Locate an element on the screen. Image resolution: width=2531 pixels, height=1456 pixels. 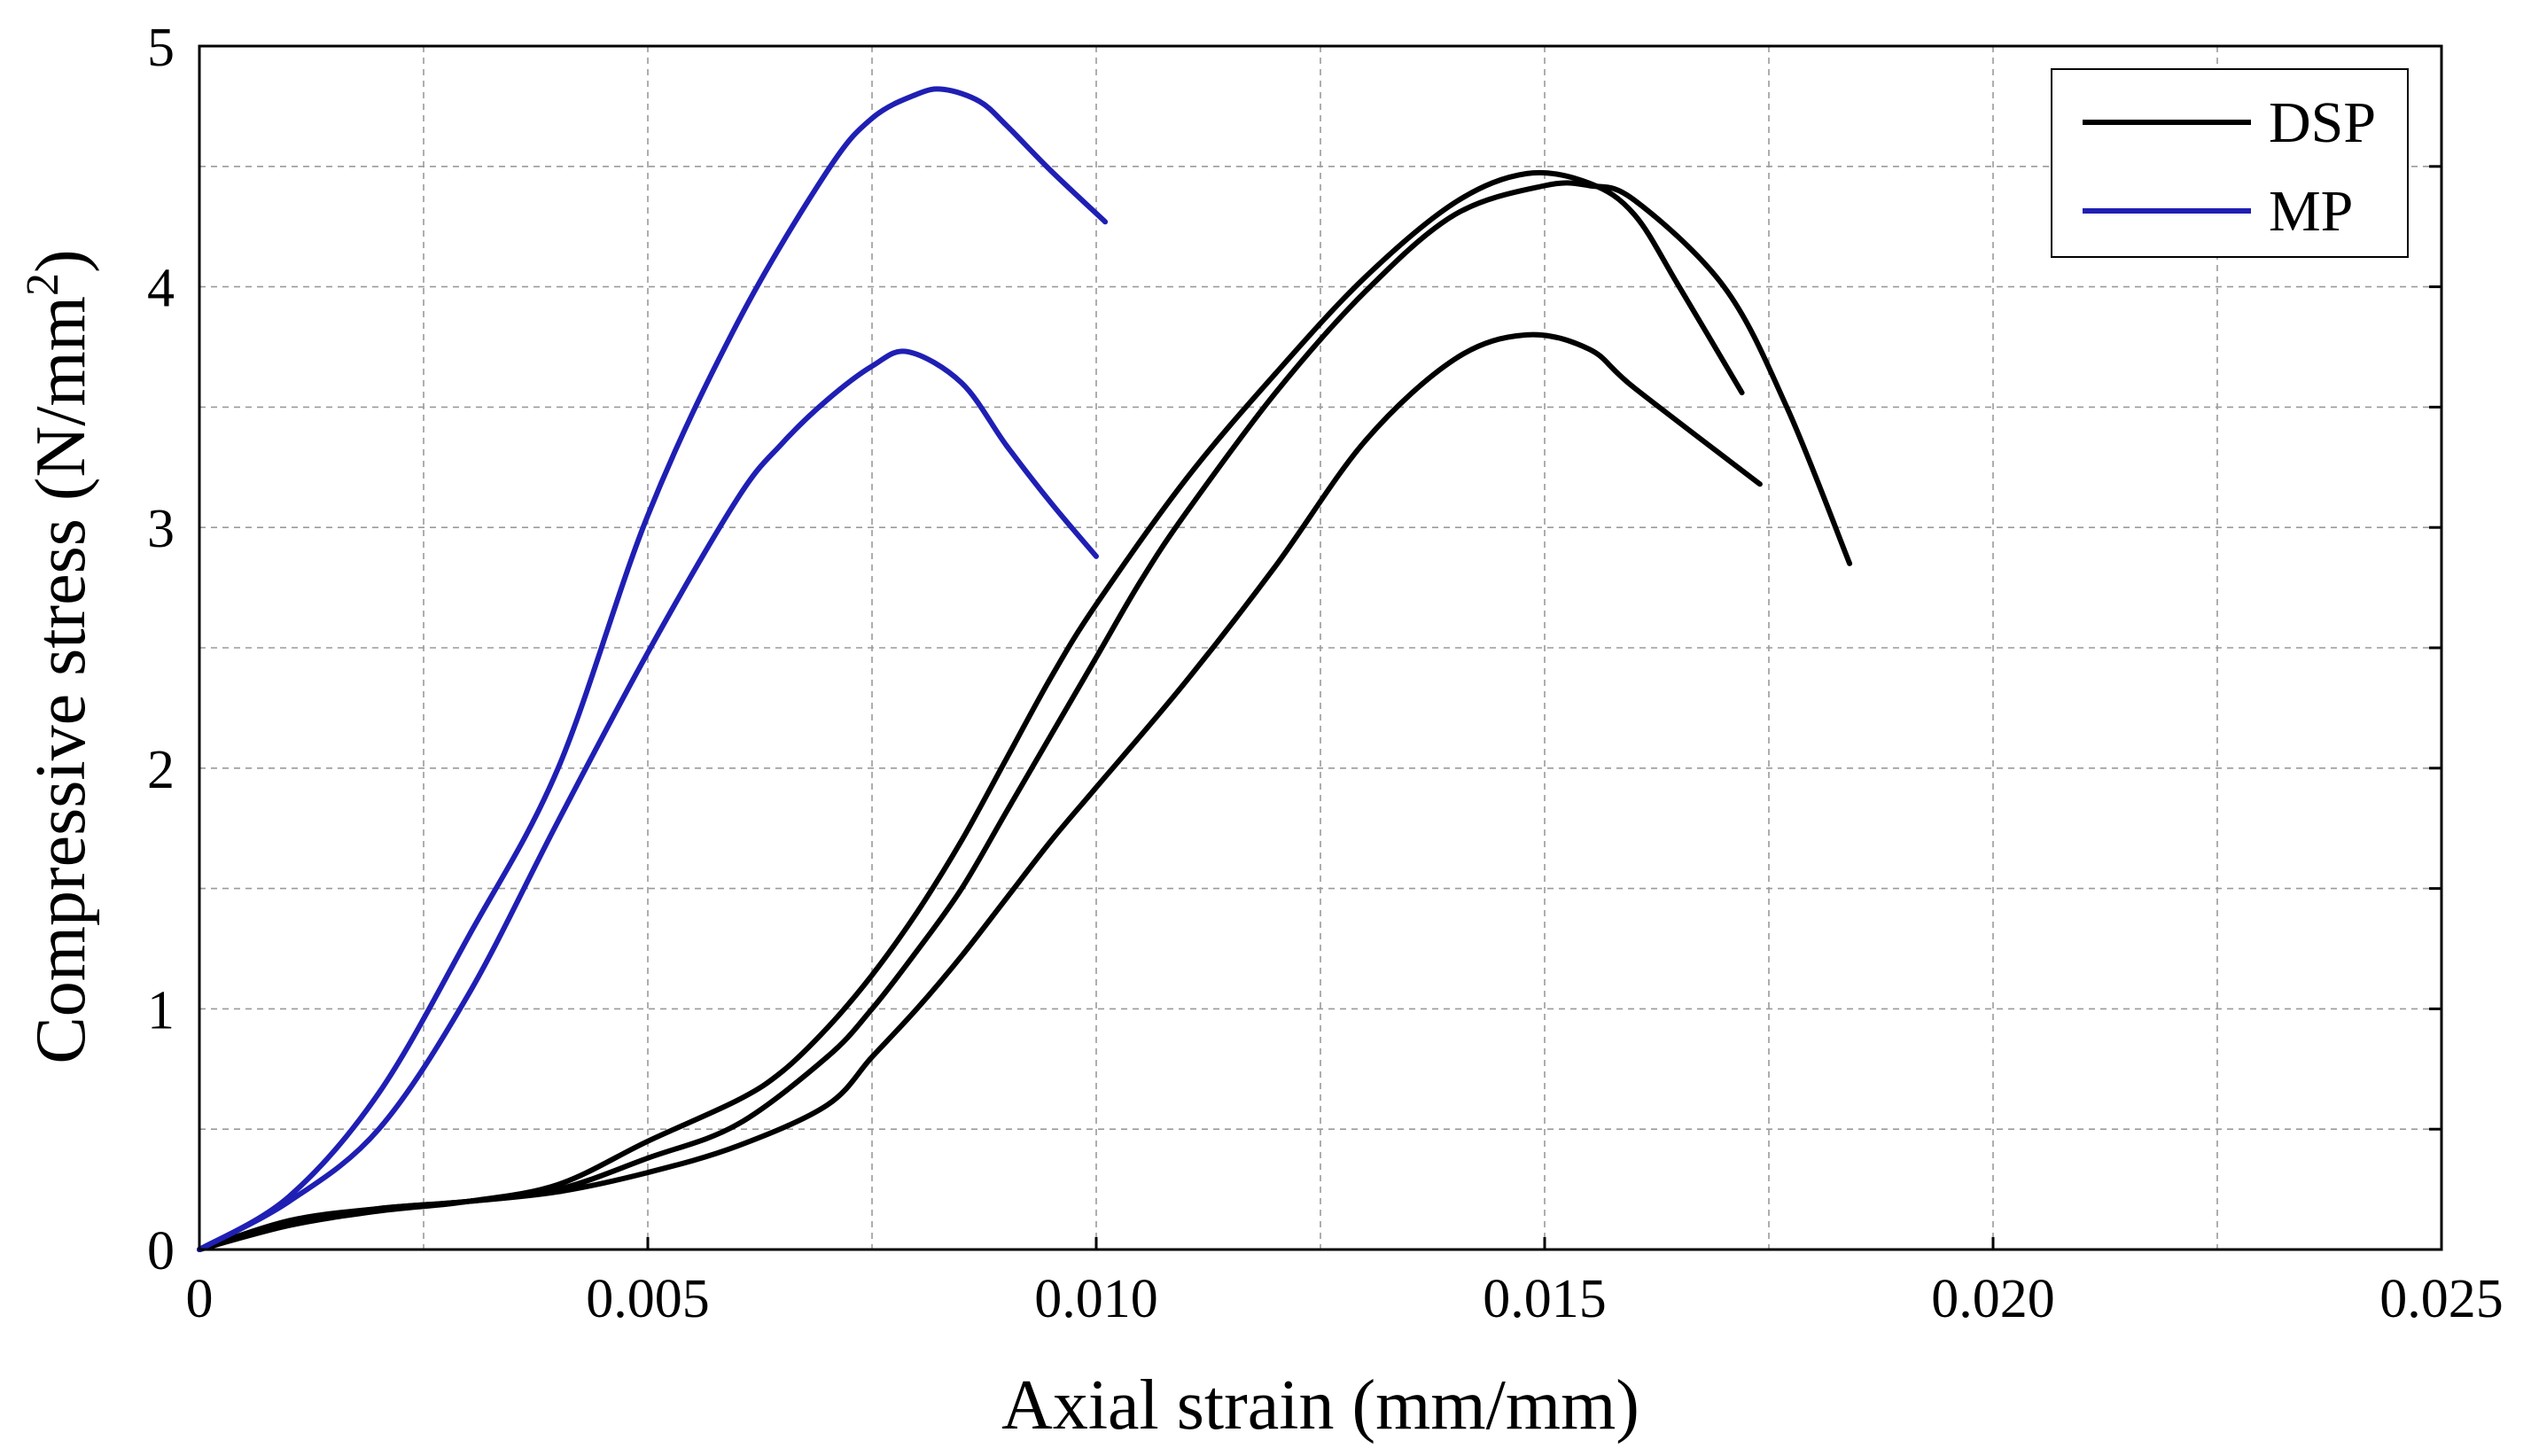
y-tick-label: 3 is located at coordinates (161, 529).